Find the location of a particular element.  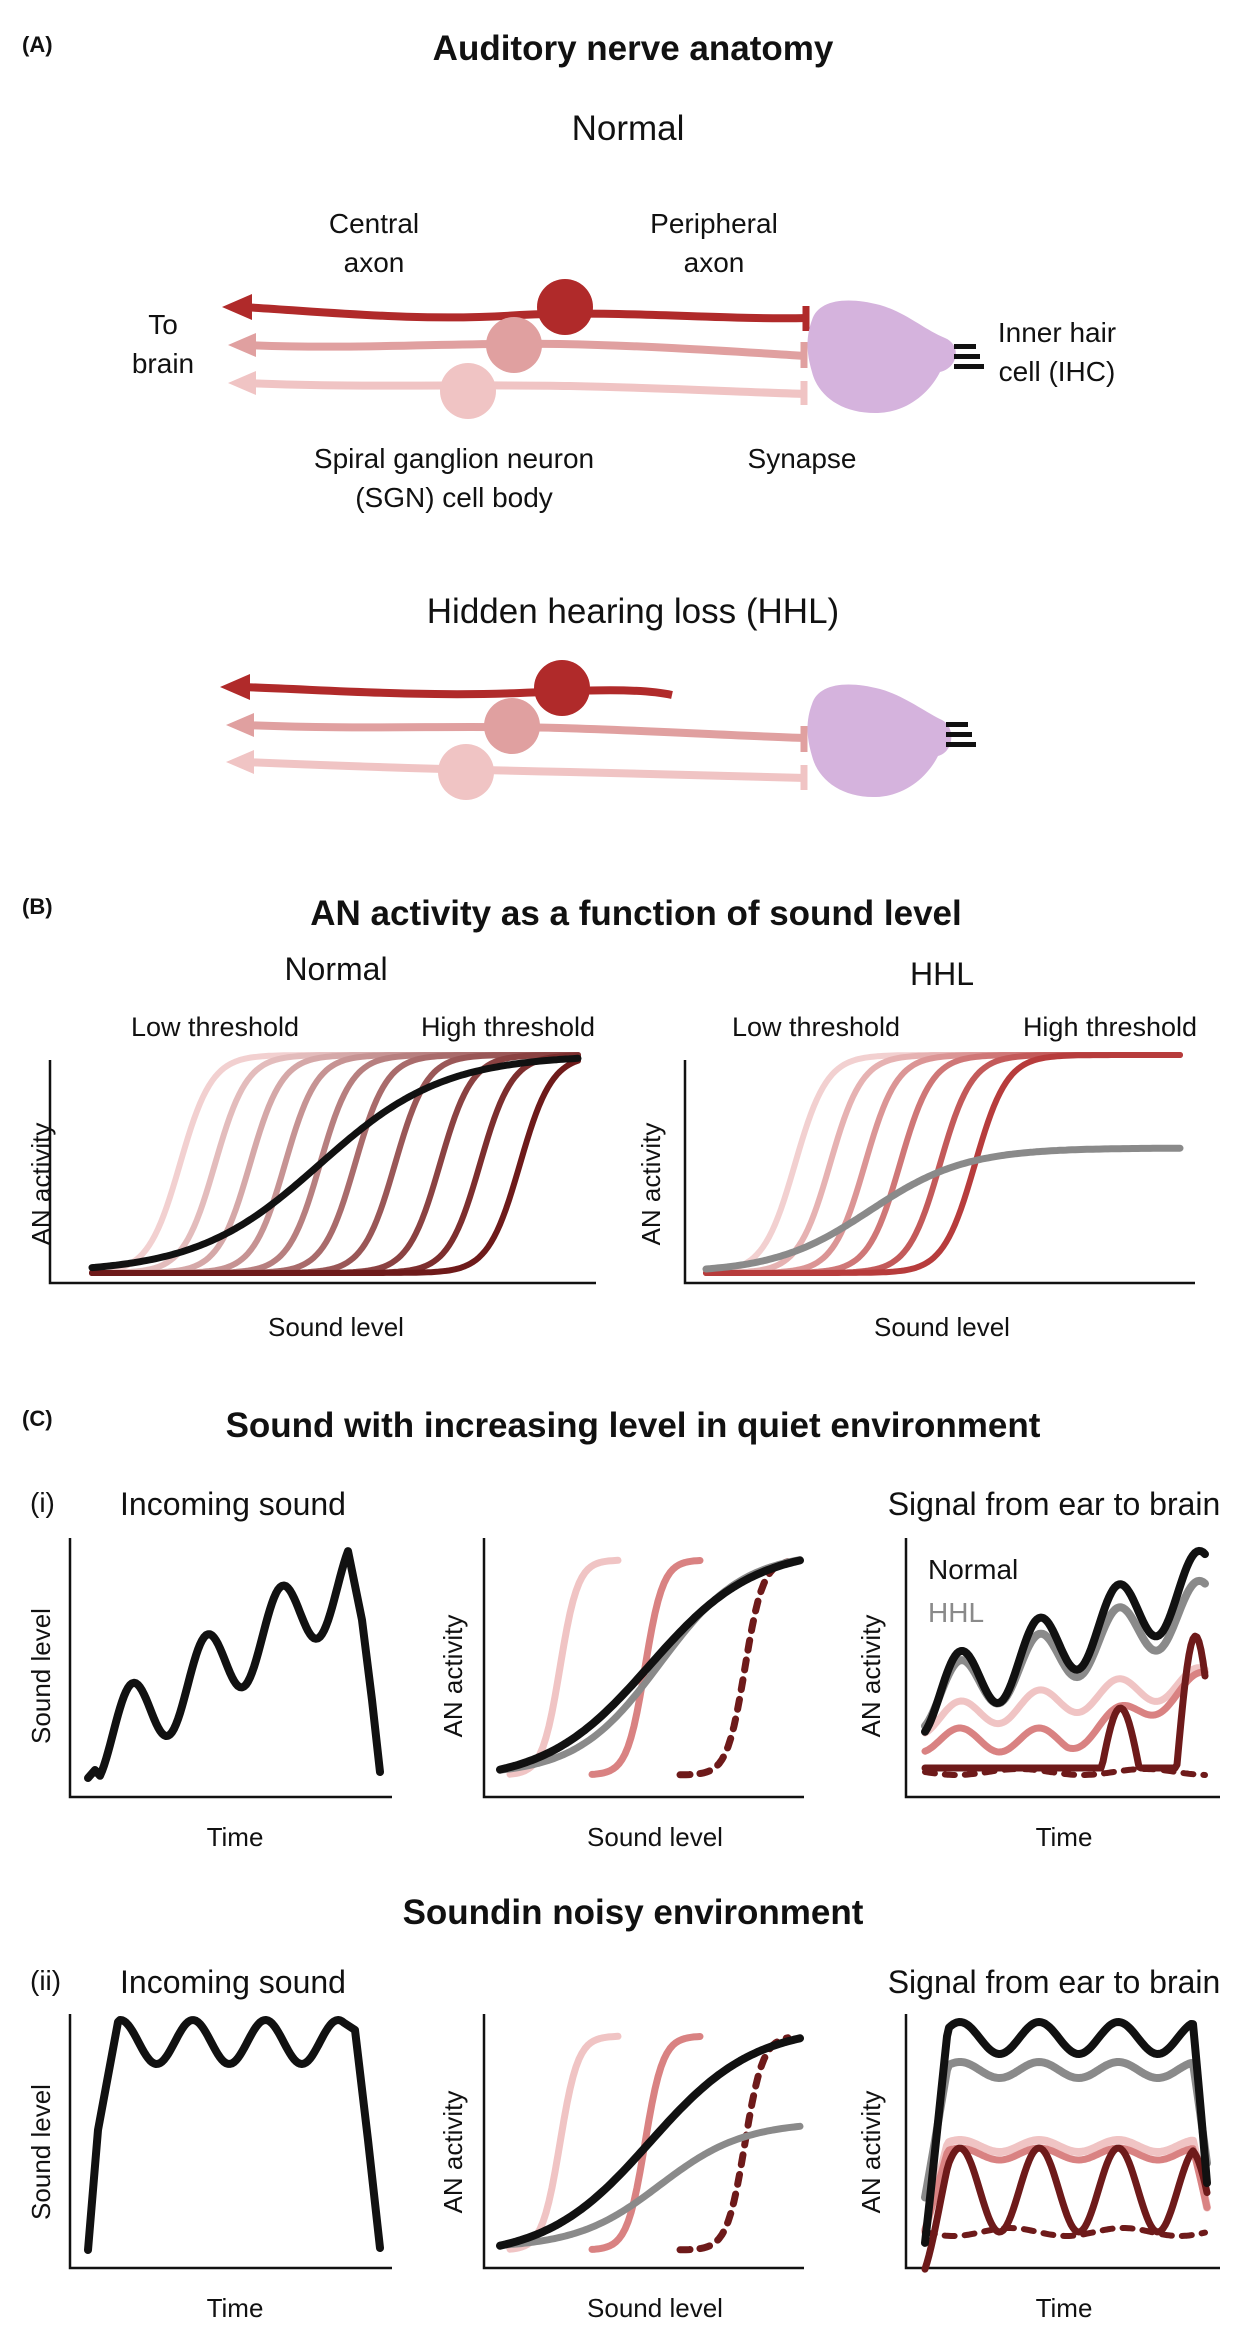

arrowhead-dark-normal is located at coordinates (237, 307).